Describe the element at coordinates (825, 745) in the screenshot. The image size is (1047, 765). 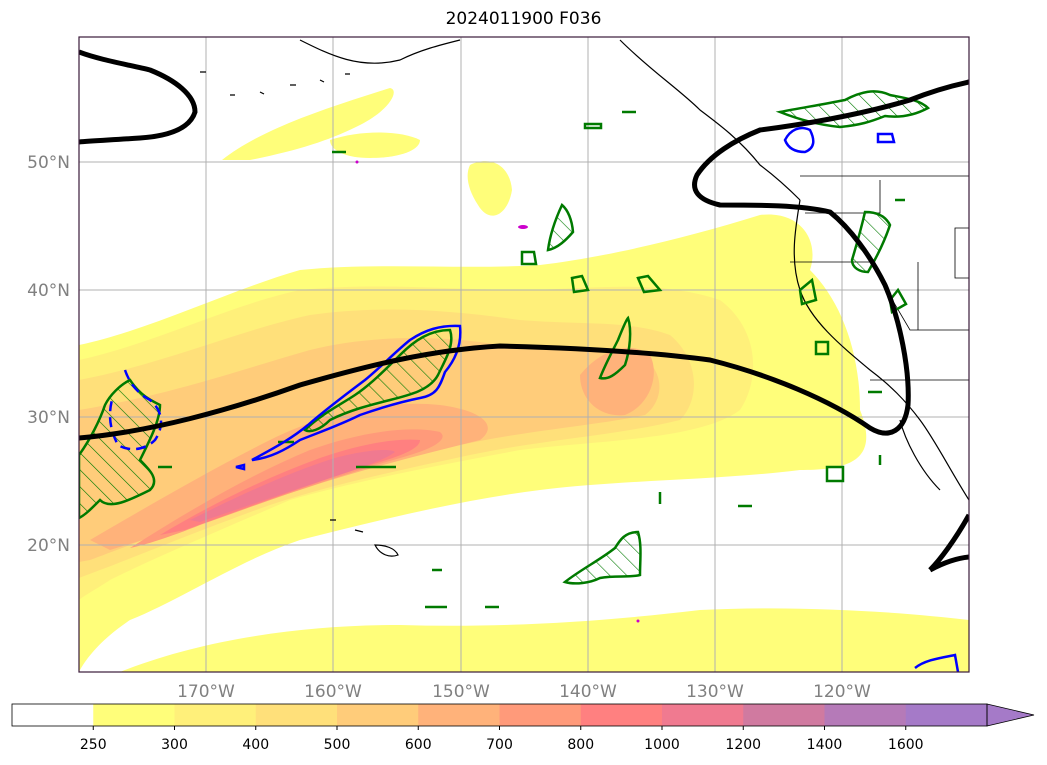
I see `colorbar-tick-label: 1400` at that location.